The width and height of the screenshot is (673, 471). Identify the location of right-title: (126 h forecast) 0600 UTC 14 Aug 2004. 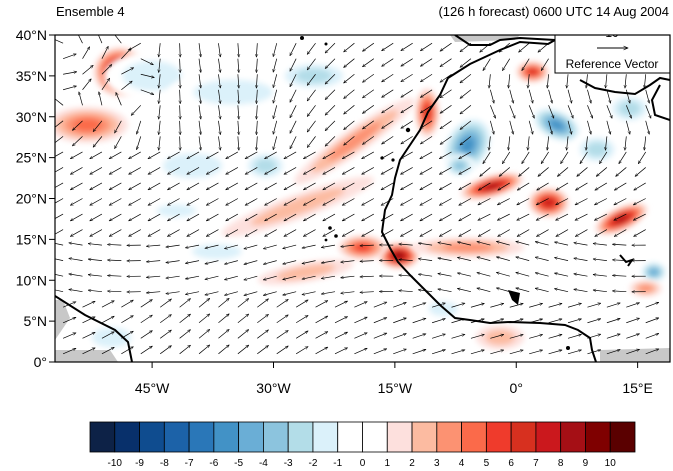
(553, 11).